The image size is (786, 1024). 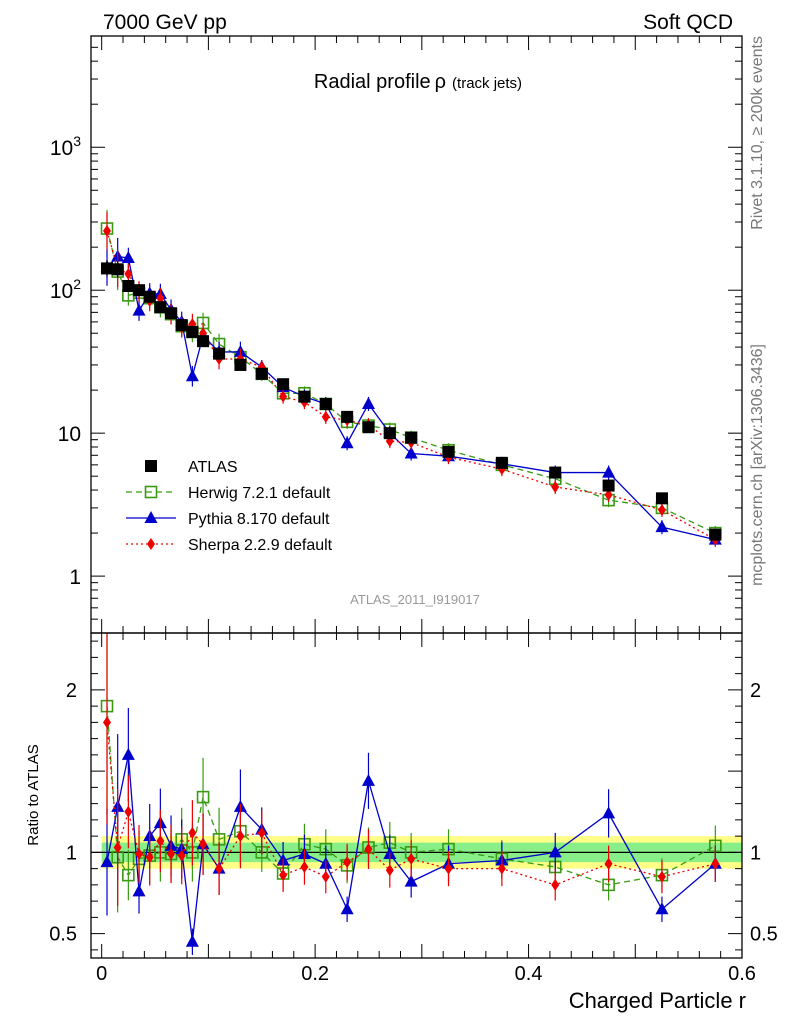 I want to click on header-left: 7000 GeV pp, so click(x=165, y=22).